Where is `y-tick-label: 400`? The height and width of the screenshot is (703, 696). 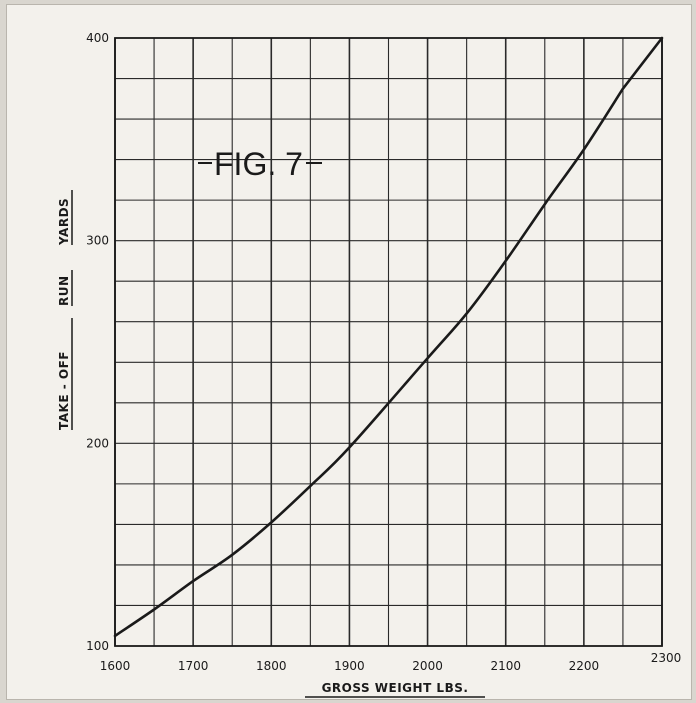 y-tick-label: 400 is located at coordinates (97, 38).